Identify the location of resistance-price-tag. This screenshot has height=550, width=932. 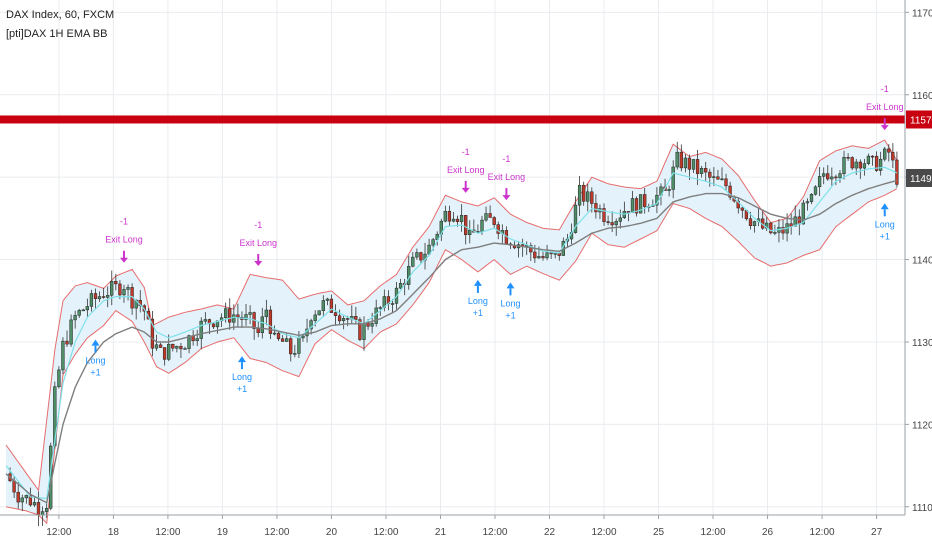
(919, 119).